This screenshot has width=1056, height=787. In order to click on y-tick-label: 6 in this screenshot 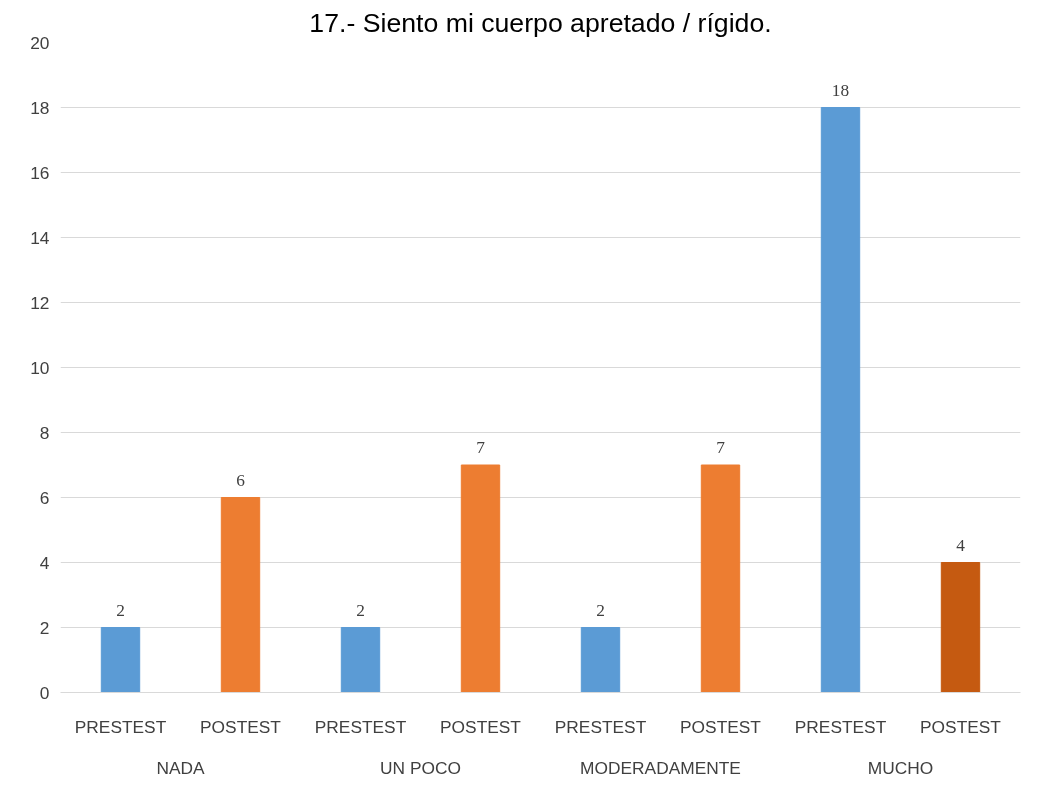, I will do `click(44, 497)`.